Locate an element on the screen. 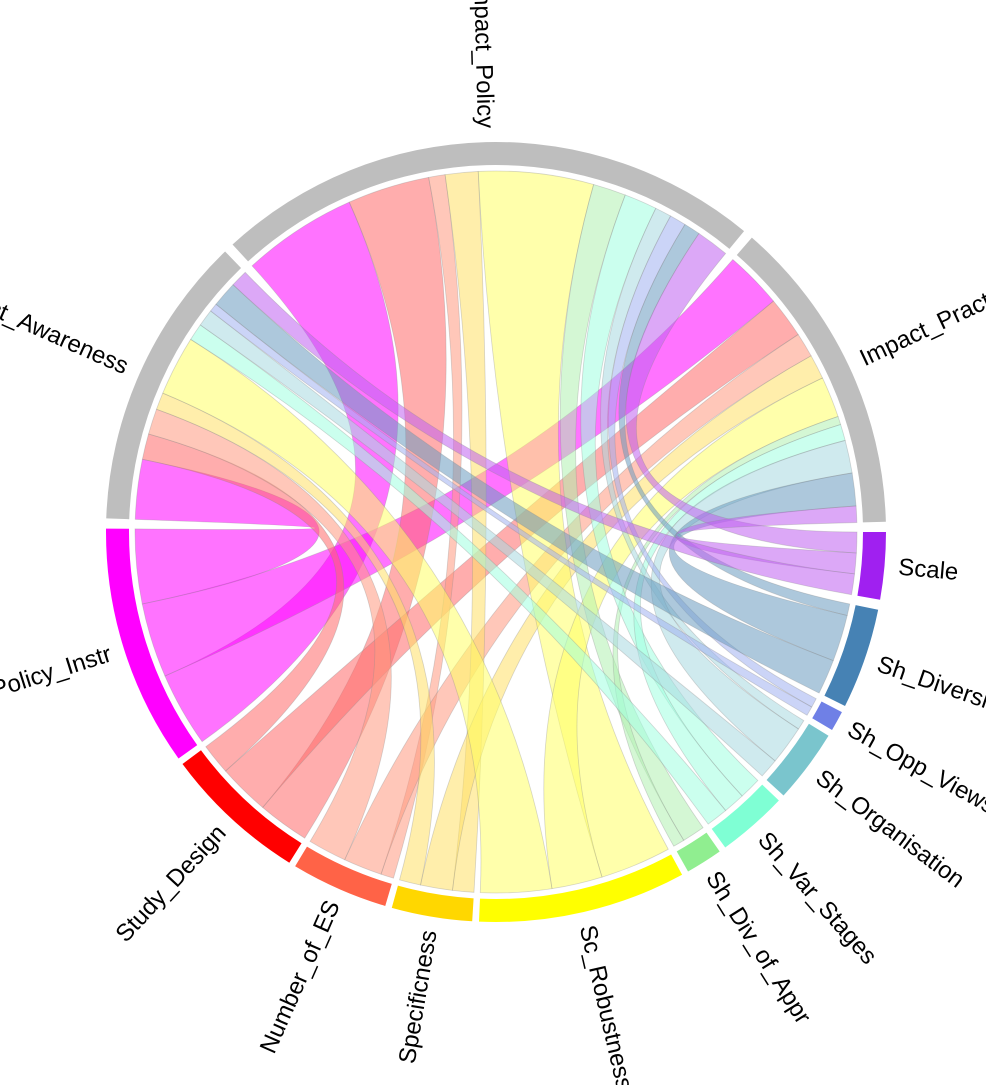 This screenshot has height=1085, width=986. link-sh-div-of-appr-to-impact-practice is located at coordinates (727, 631).